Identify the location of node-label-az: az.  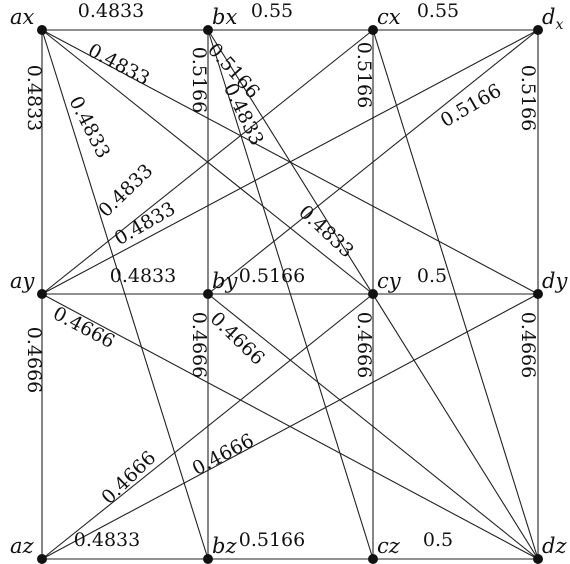
(22, 546).